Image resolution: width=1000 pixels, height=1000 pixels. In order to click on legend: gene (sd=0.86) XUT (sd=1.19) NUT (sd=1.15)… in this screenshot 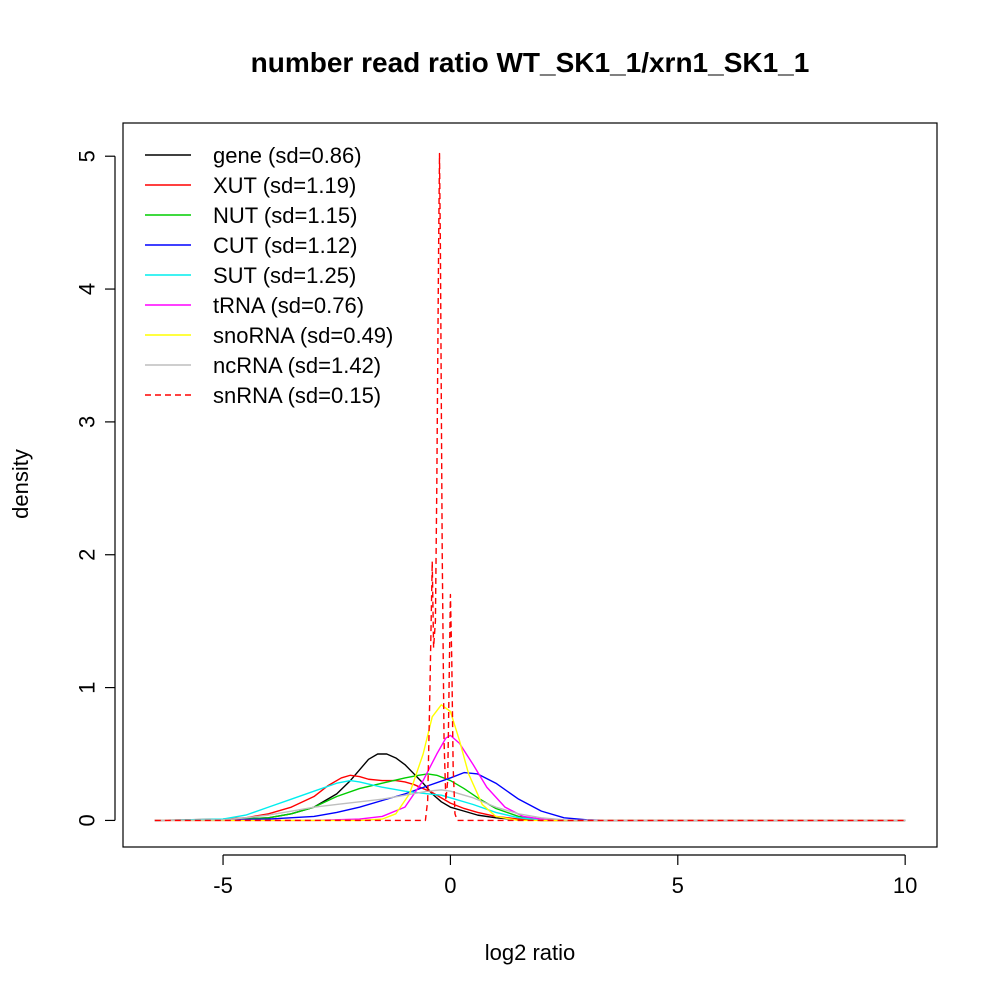, I will do `click(269, 275)`.